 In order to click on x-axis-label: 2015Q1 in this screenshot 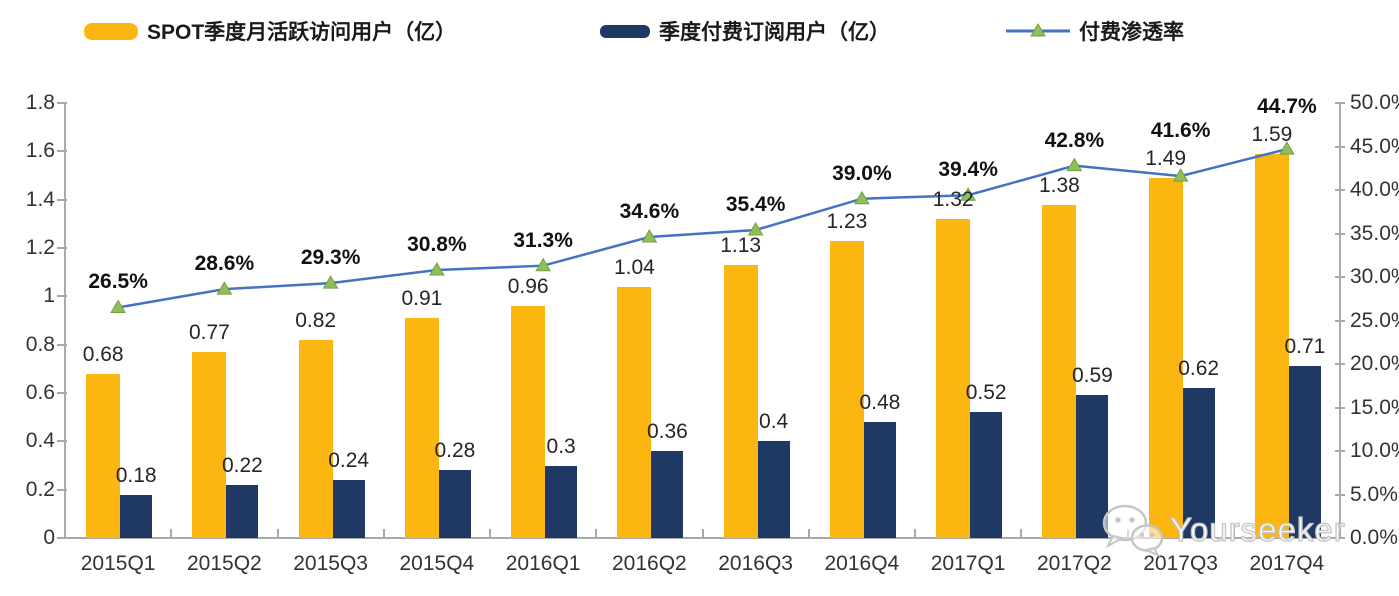, I will do `click(118, 563)`.